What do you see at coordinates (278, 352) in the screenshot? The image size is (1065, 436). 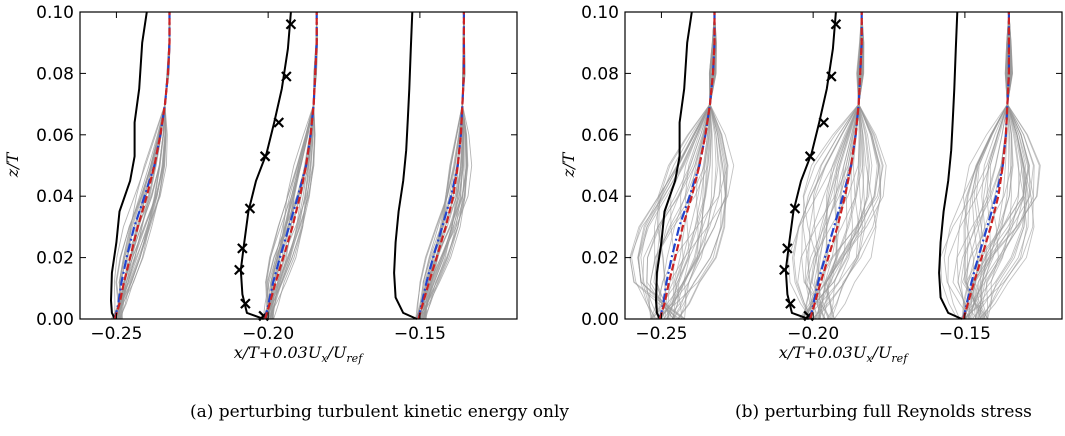 I see `x-axis-label-main-a: x/T+0.03U` at bounding box center [278, 352].